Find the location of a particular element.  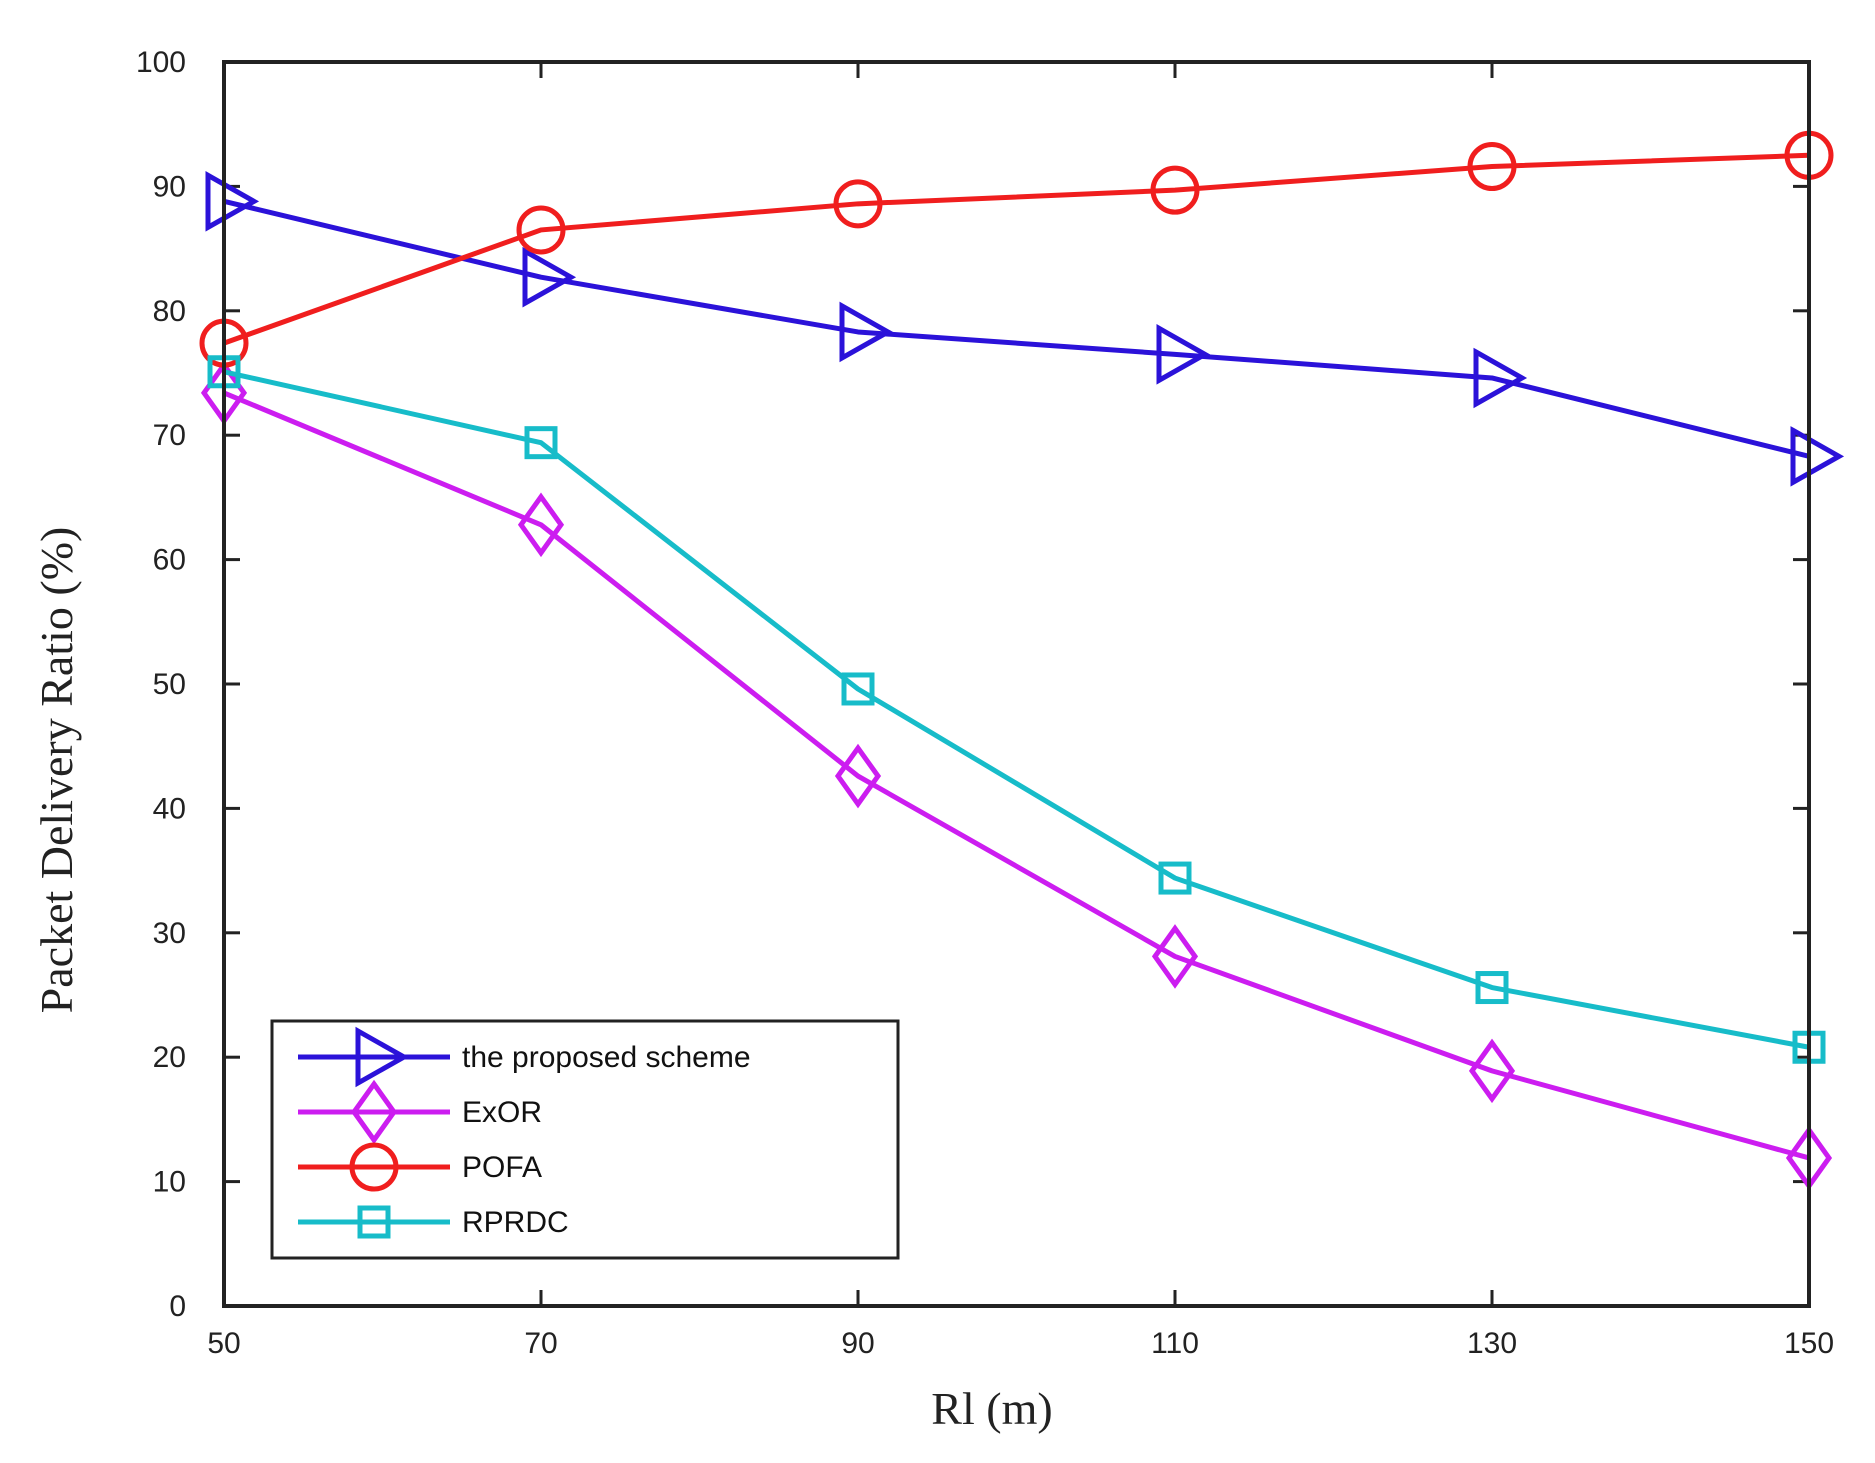

legend-entry-the-proposed-scheme: the proposed scheme is located at coordinates (524, 1057).